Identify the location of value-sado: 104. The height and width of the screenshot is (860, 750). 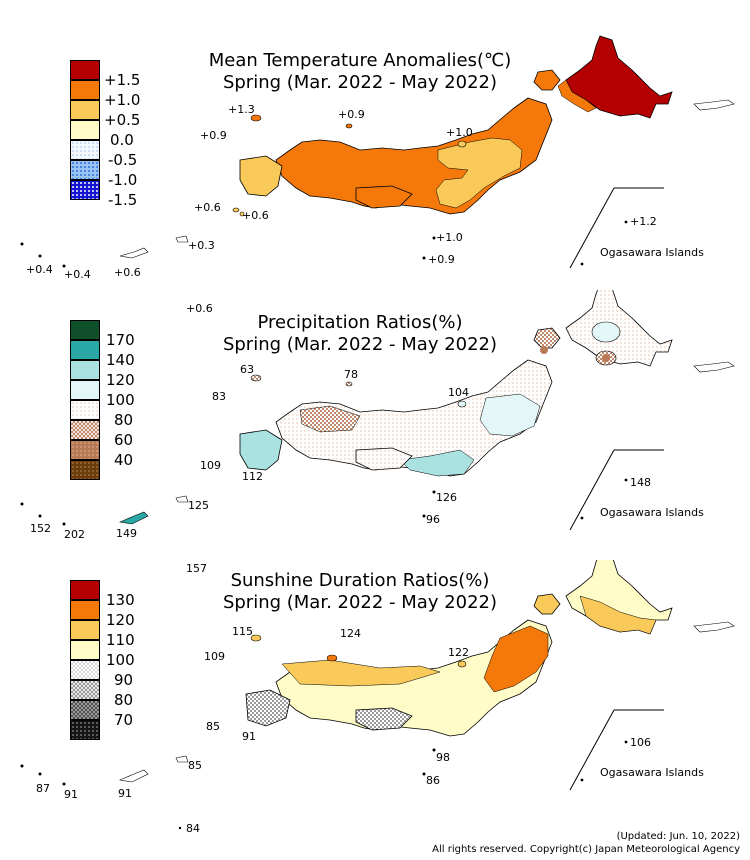
(458, 392).